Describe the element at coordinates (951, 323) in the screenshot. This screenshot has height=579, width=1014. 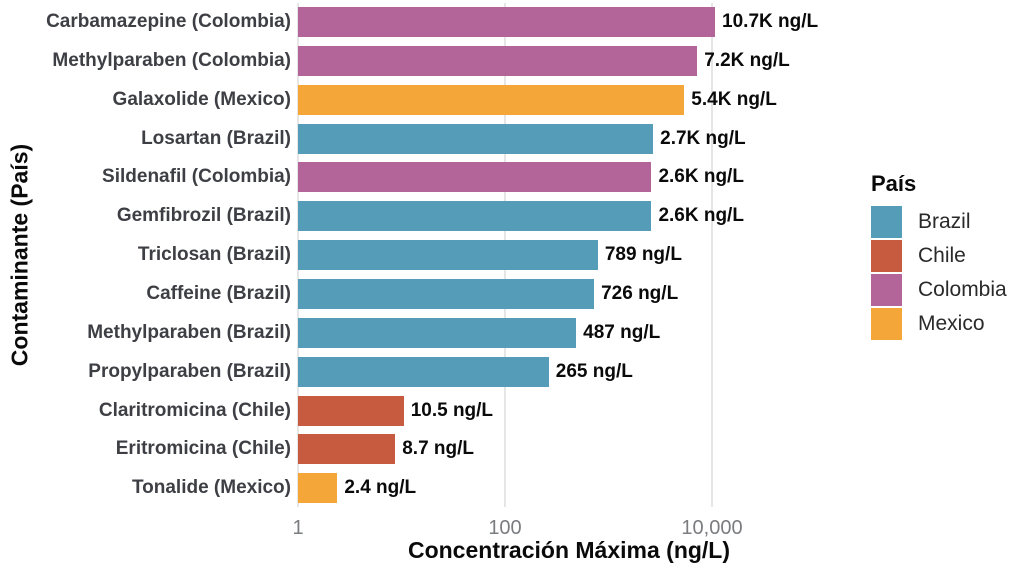
I see `legend-label: Mexico` at that location.